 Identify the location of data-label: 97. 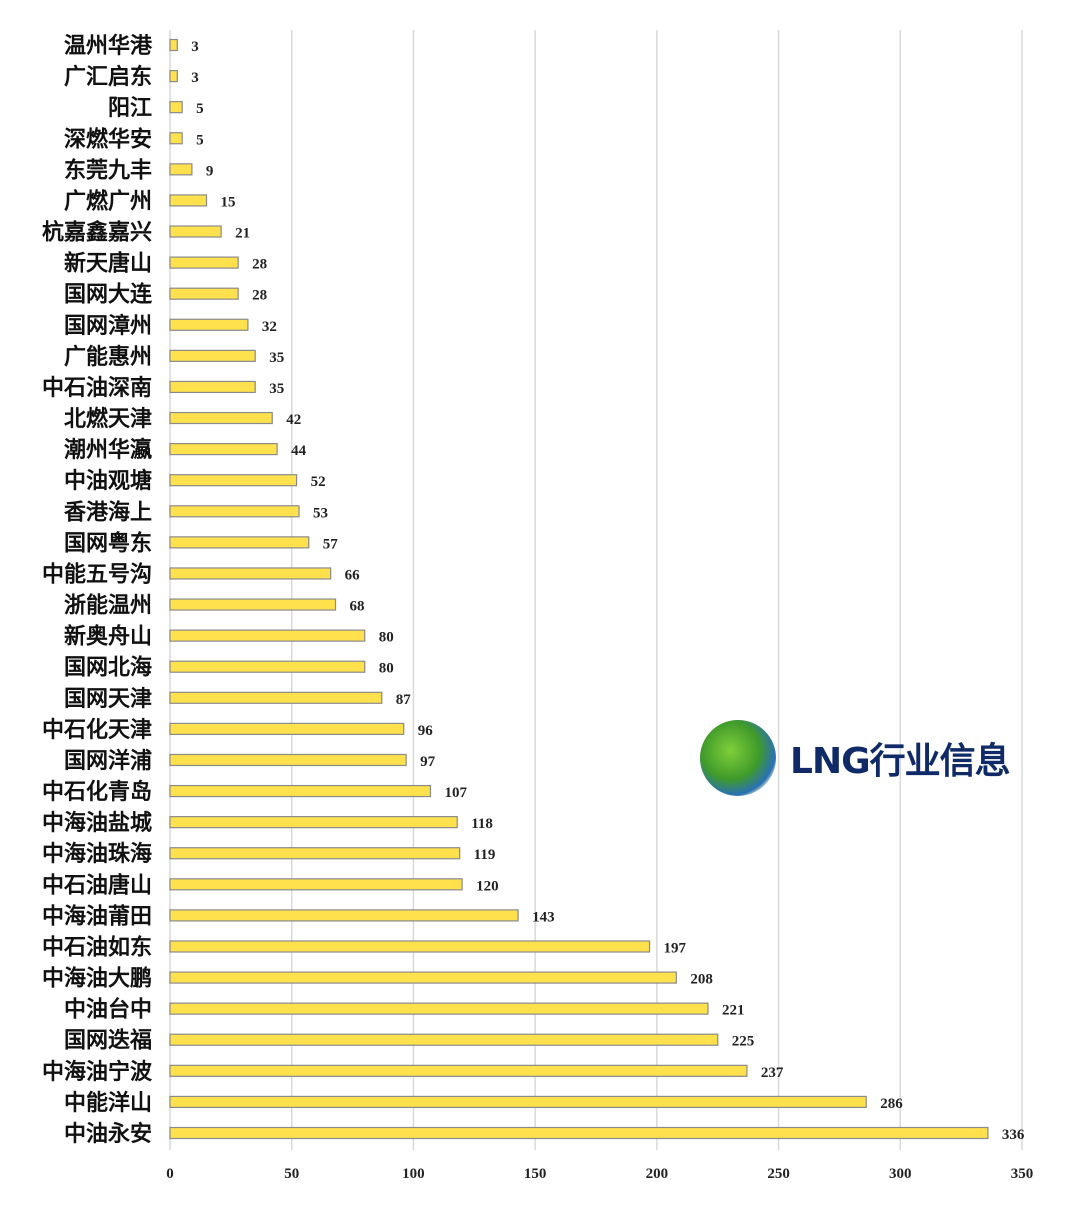
(428, 762).